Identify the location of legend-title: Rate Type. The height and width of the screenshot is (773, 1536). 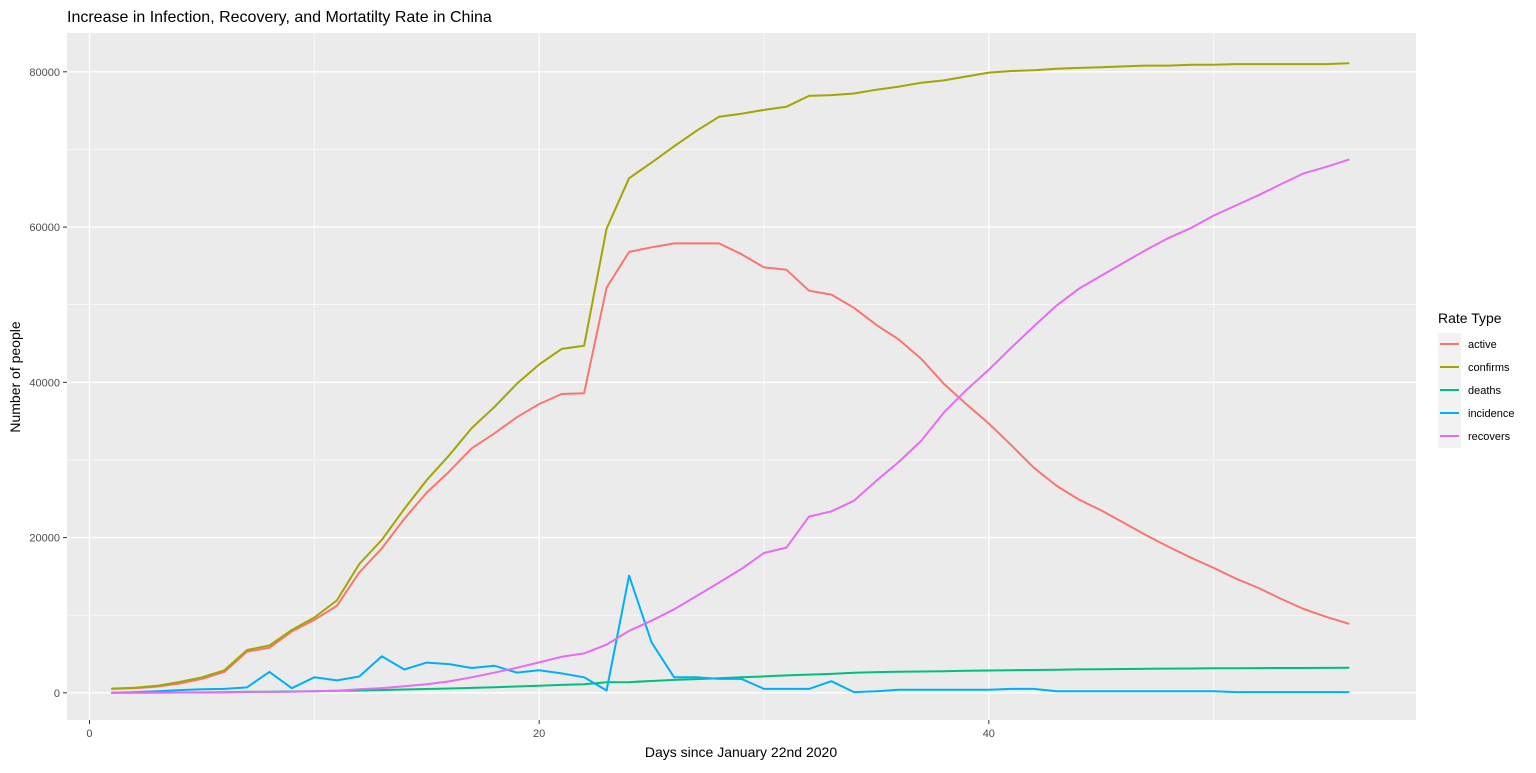
(1470, 318).